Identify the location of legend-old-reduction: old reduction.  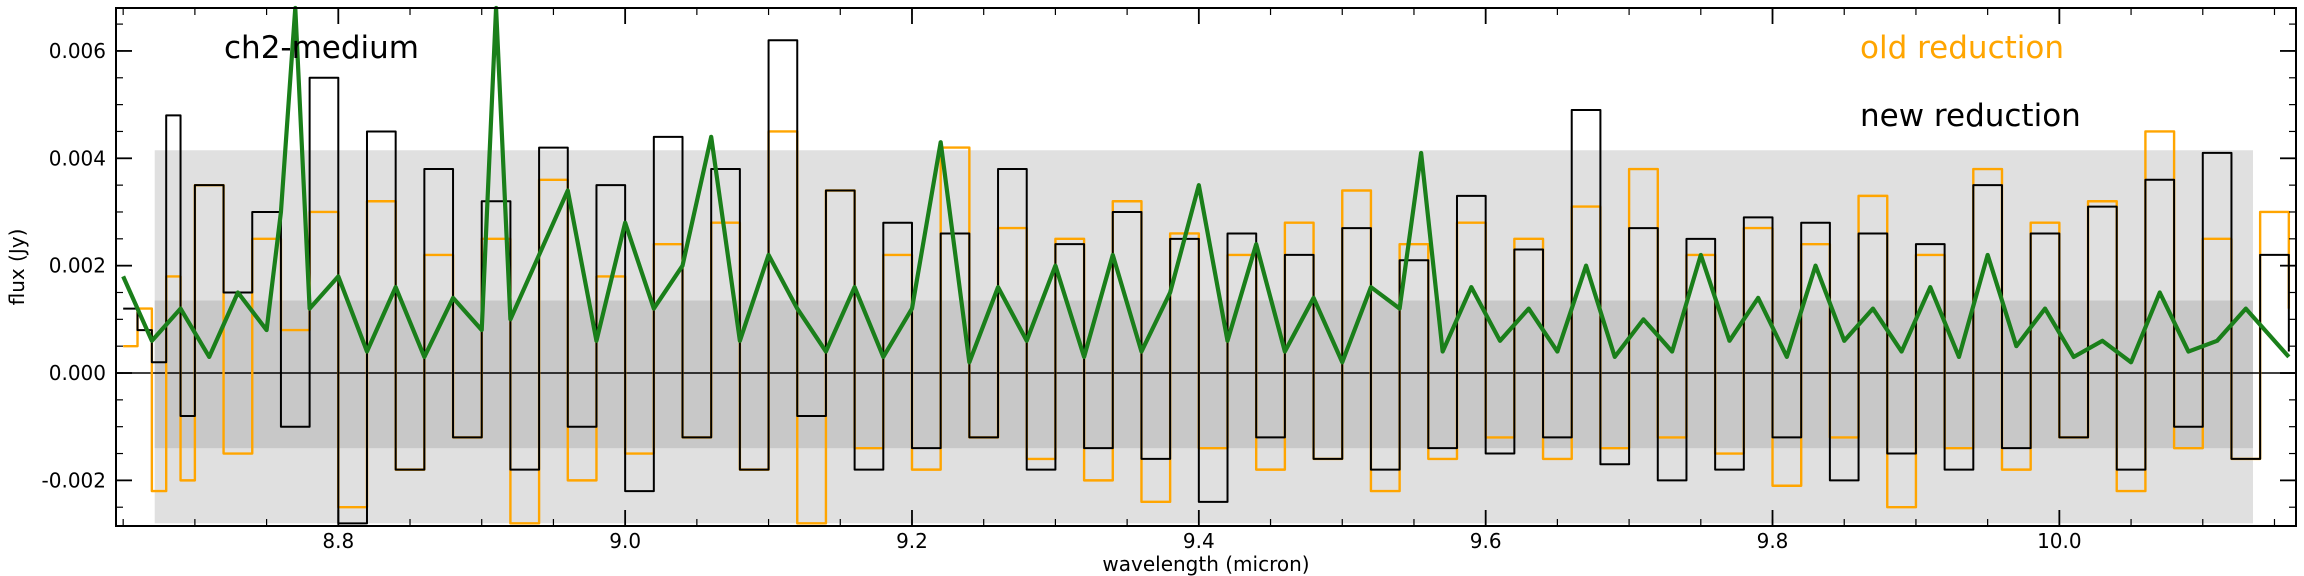
(1962, 48).